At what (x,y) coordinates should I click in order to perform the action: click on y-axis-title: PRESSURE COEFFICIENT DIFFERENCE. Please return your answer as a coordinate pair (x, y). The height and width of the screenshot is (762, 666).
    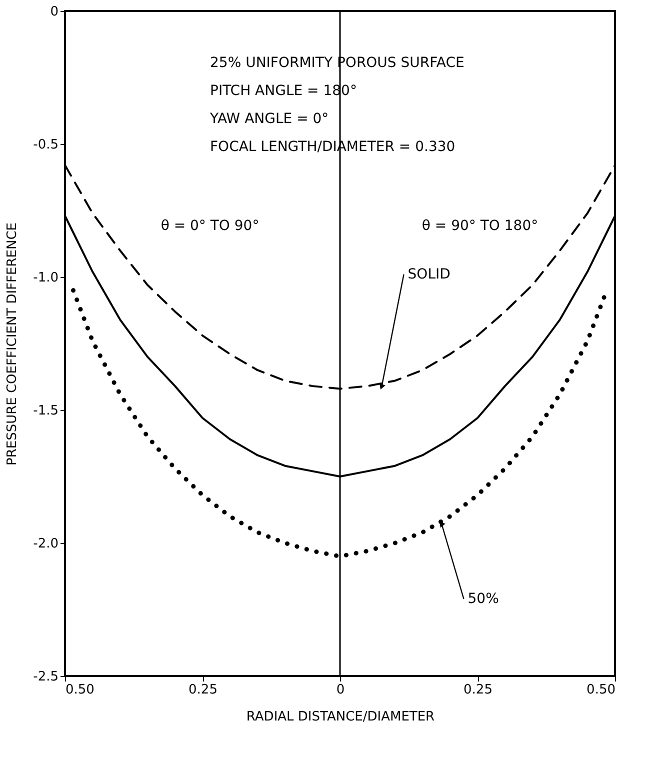
    Looking at the image, I should click on (12, 344).